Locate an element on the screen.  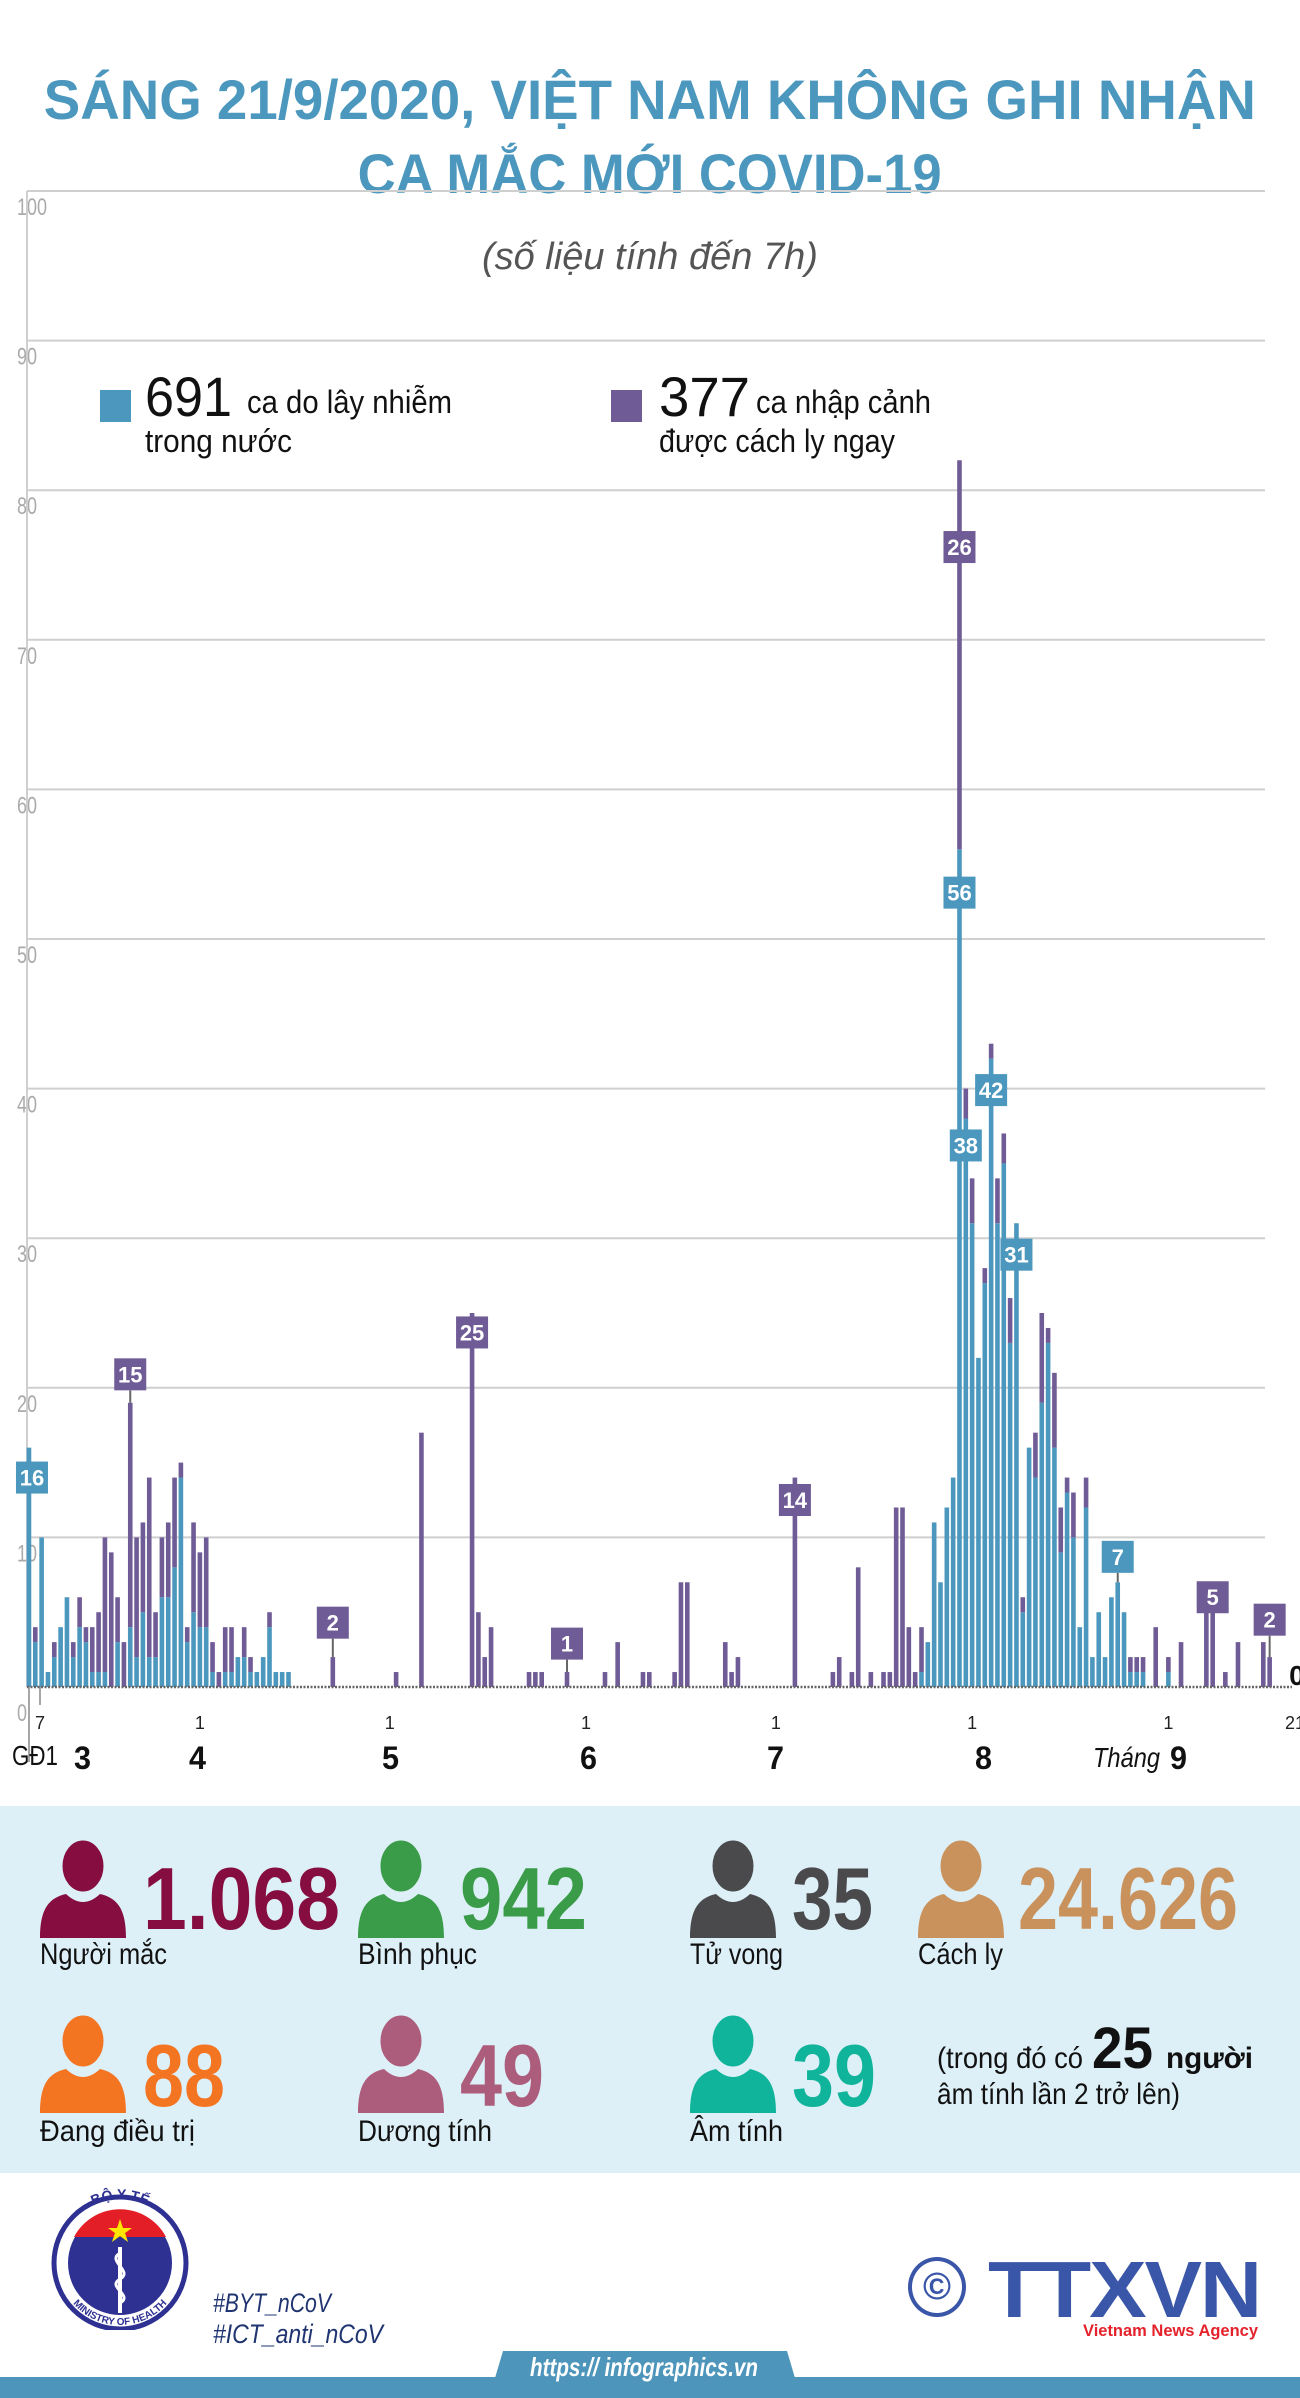
agency-logo-text: TTXVN is located at coordinates (1125, 2289).